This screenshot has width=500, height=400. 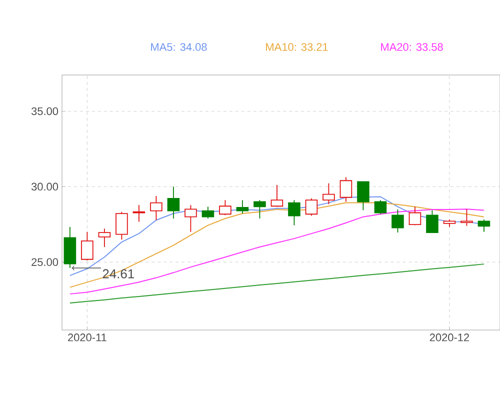 I want to click on y-tick-label: 35.00, so click(x=44, y=111).